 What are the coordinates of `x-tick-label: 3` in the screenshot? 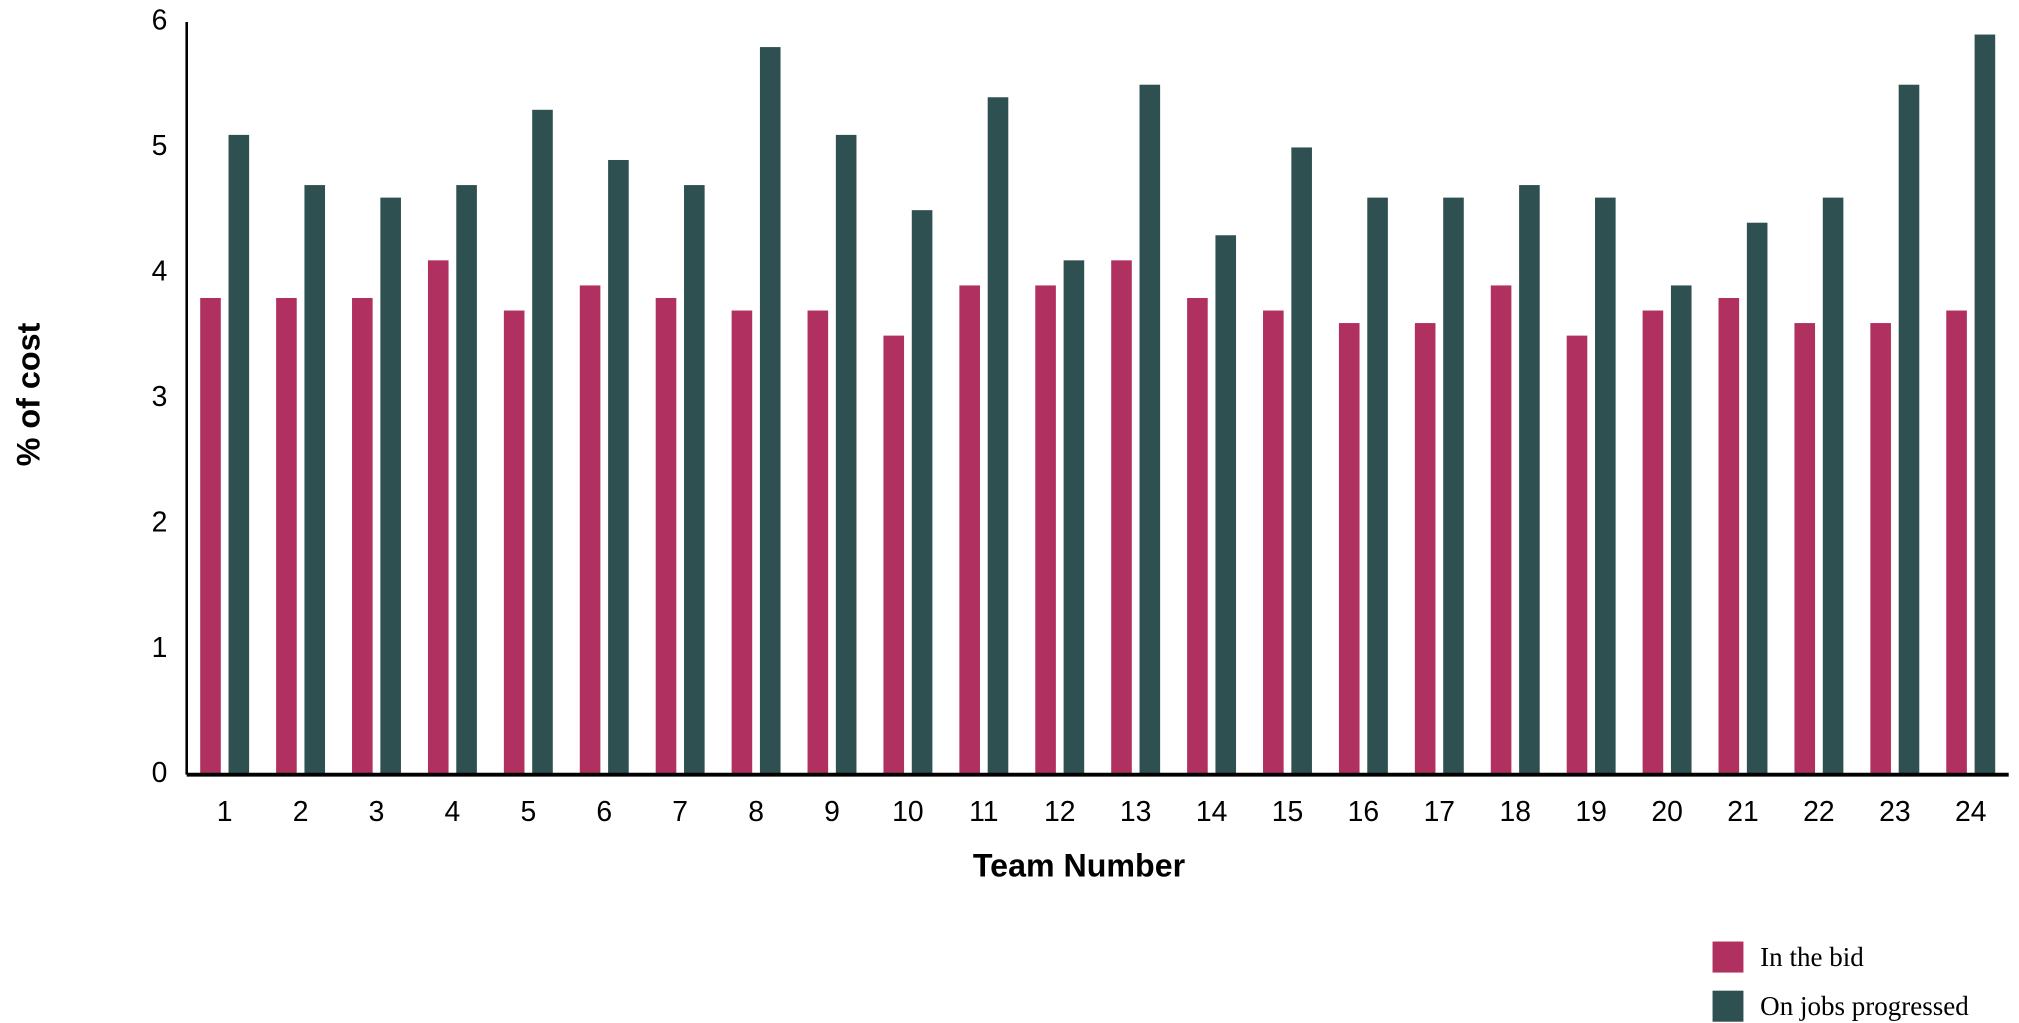 It's located at (377, 812).